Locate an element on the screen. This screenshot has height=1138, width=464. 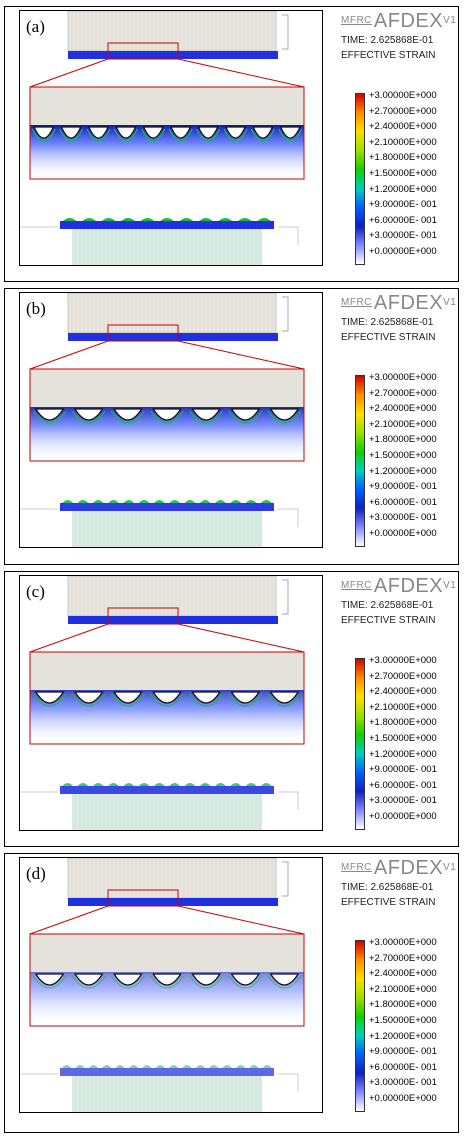
simulation-view: (c) is located at coordinates (171, 703).